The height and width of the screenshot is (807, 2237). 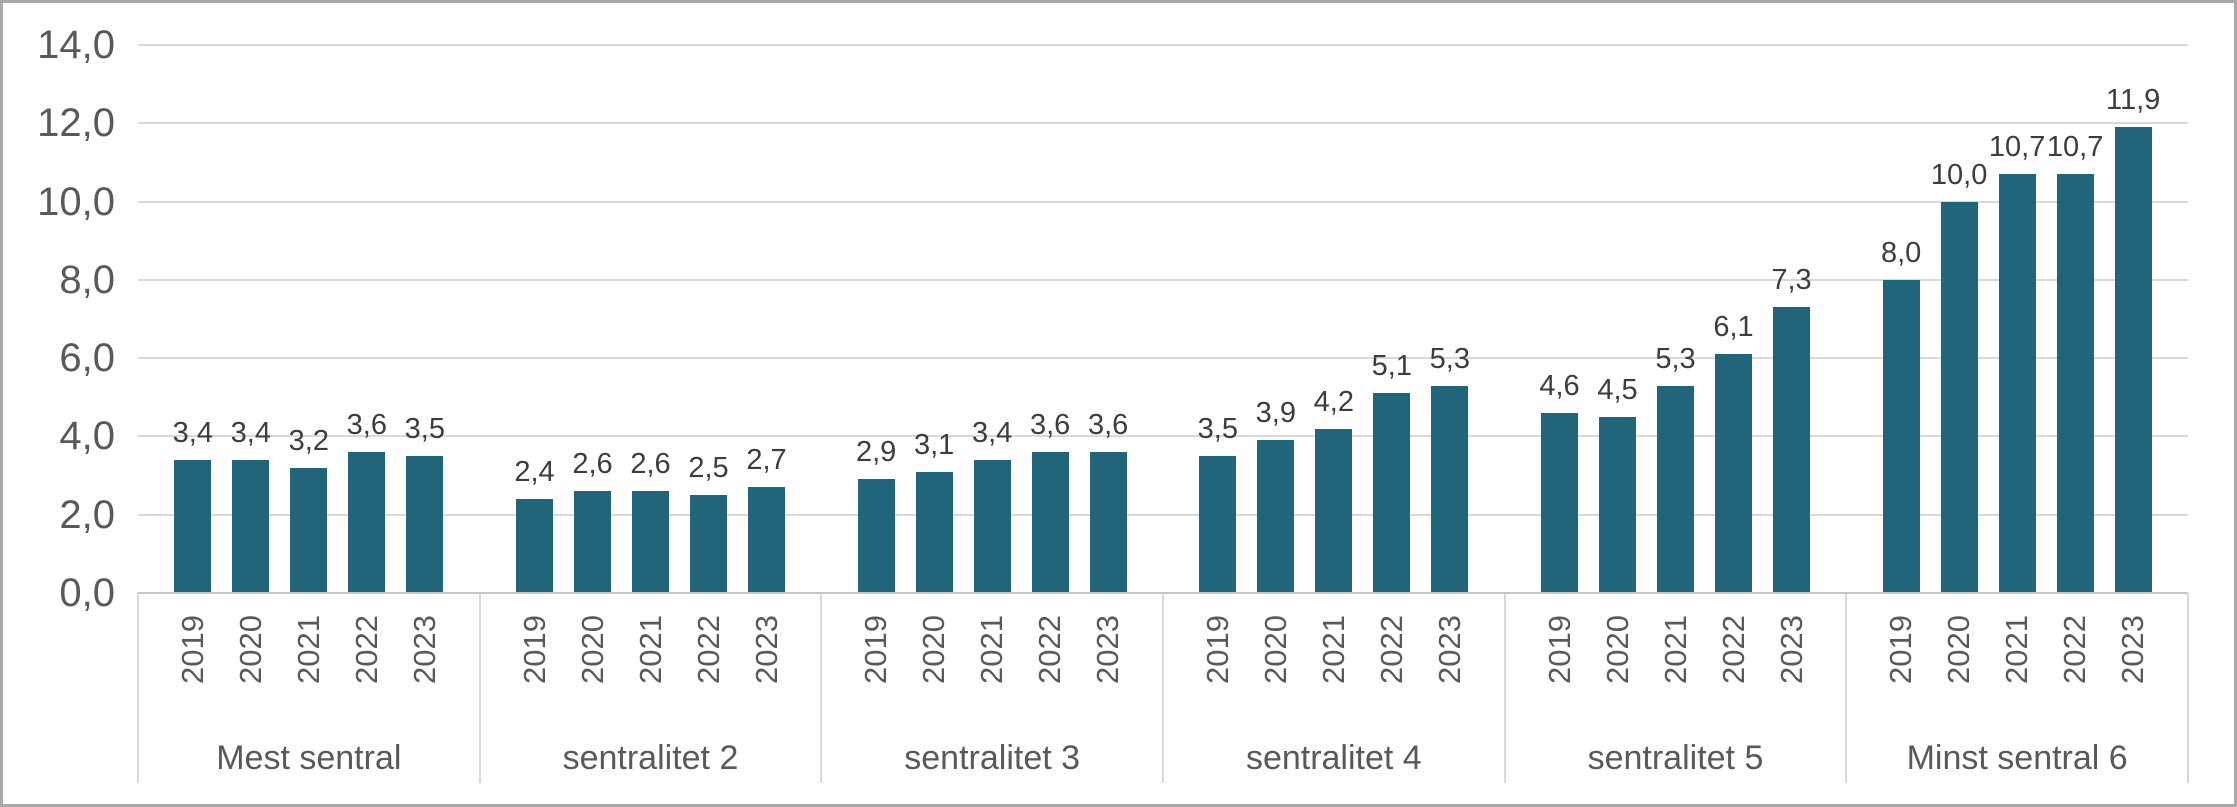 What do you see at coordinates (309, 758) in the screenshot?
I see `group-label: Mest sentral` at bounding box center [309, 758].